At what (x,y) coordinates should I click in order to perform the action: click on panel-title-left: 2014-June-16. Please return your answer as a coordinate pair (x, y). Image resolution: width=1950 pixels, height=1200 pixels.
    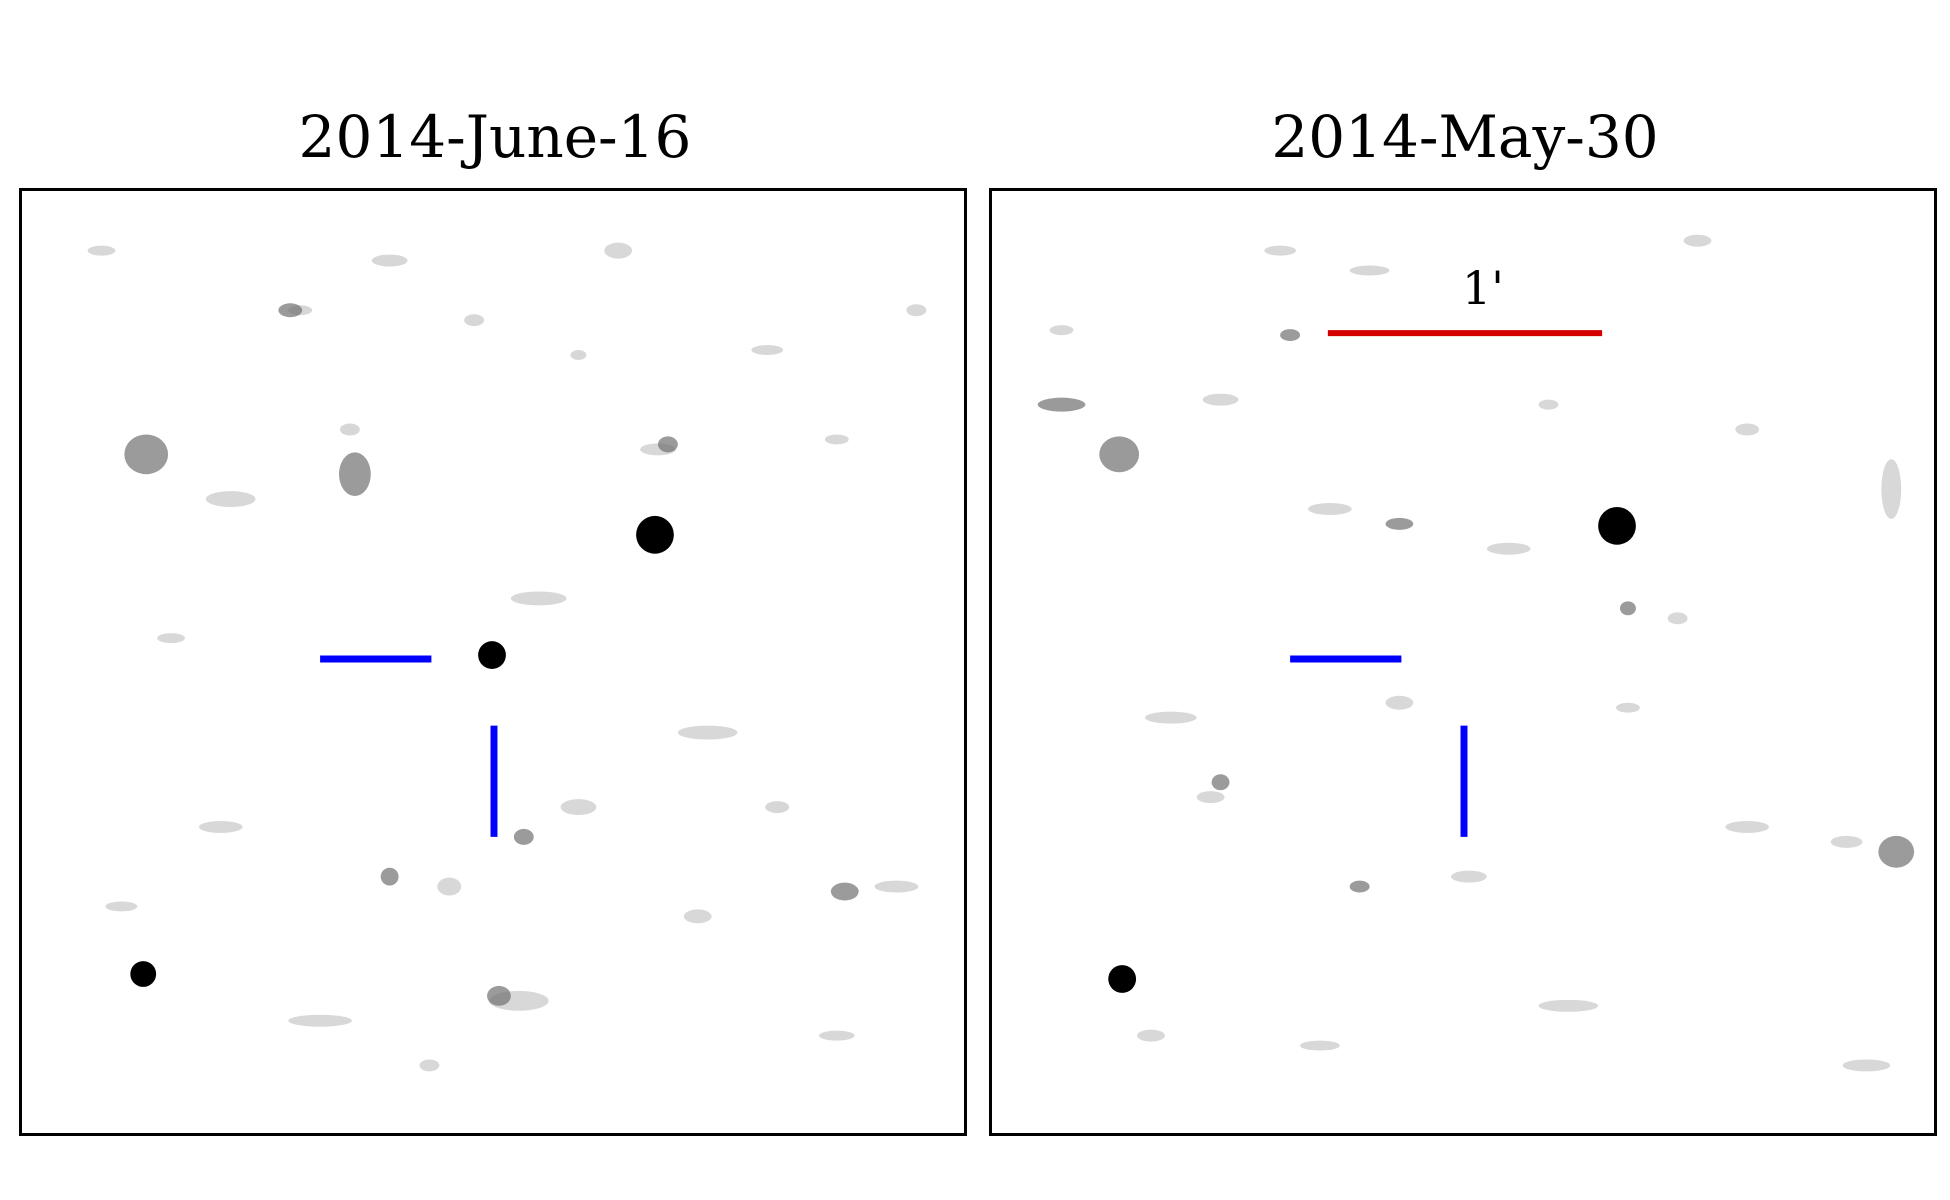
    Looking at the image, I should click on (495, 137).